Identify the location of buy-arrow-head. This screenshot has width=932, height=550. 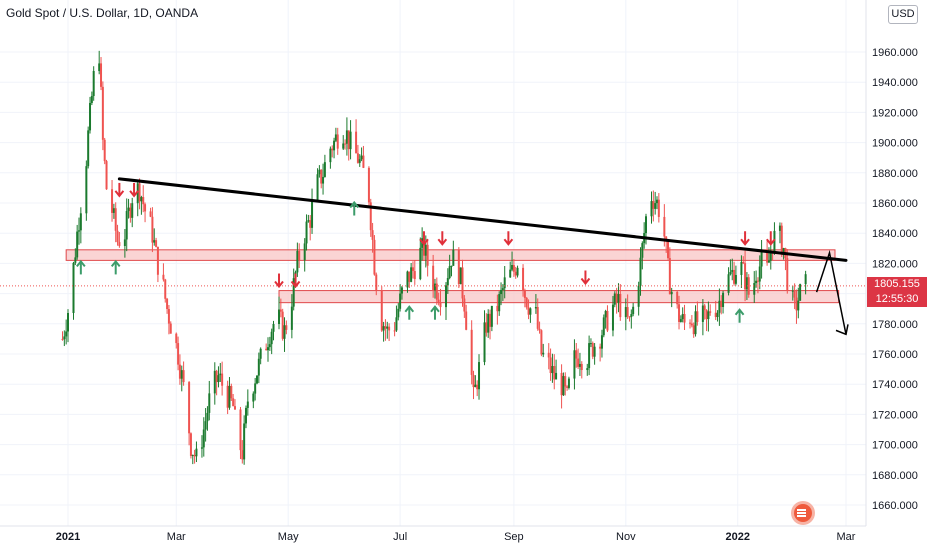
(354, 204).